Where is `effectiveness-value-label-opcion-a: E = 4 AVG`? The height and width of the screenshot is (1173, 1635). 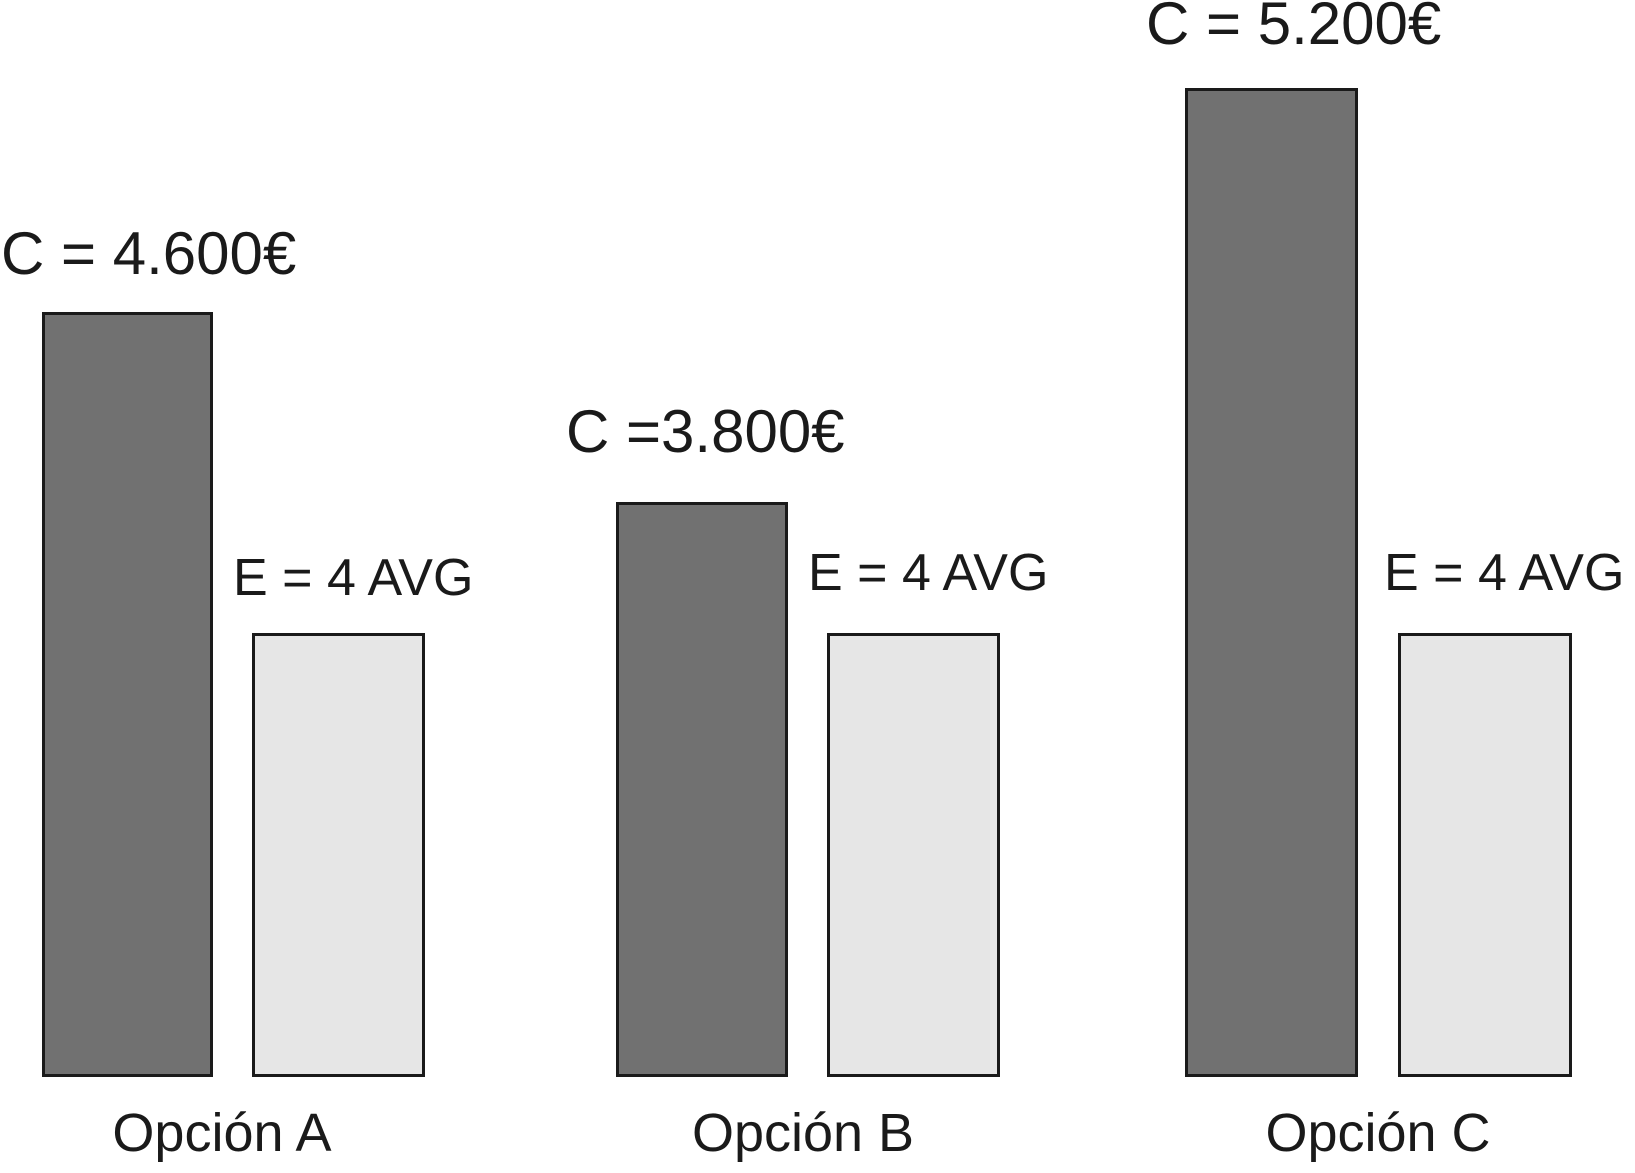 effectiveness-value-label-opcion-a: E = 4 AVG is located at coordinates (353, 578).